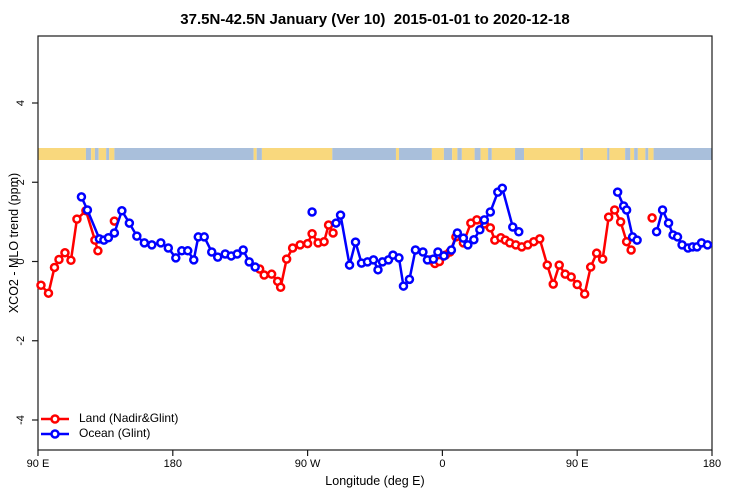 Image resolution: width=750 pixels, height=500 pixels. I want to click on y-tick-label: -2, so click(21, 341).